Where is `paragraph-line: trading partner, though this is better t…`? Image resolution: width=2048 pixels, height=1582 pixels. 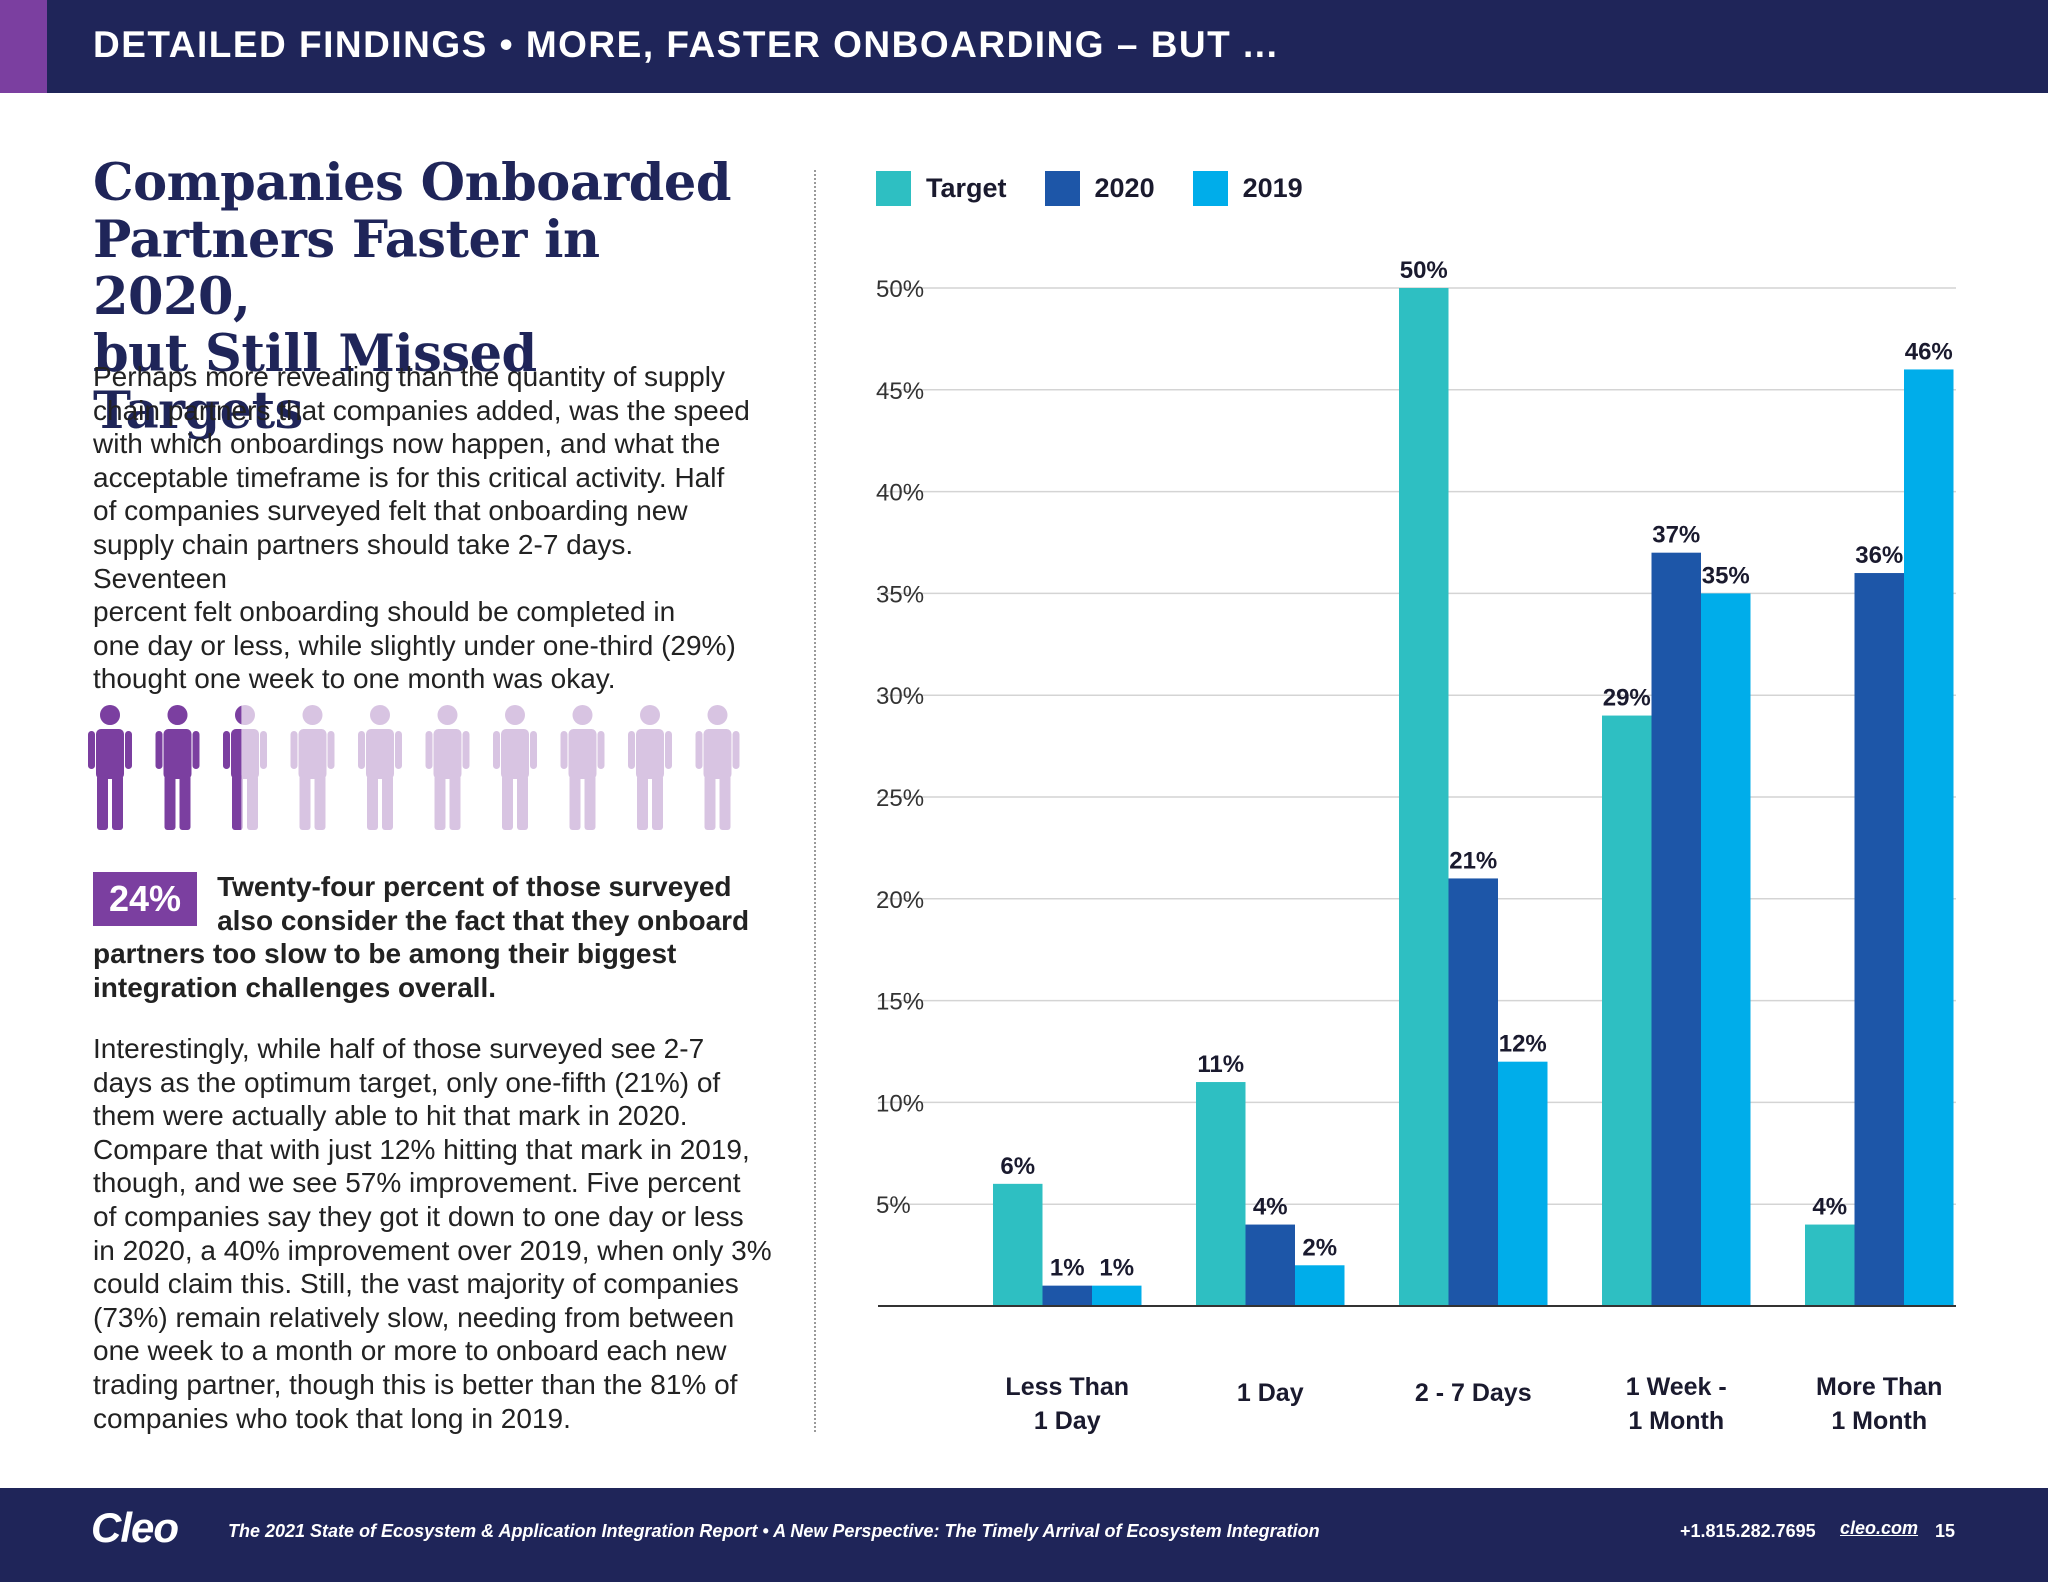
paragraph-line: trading partner, though this is better t… is located at coordinates (415, 1384).